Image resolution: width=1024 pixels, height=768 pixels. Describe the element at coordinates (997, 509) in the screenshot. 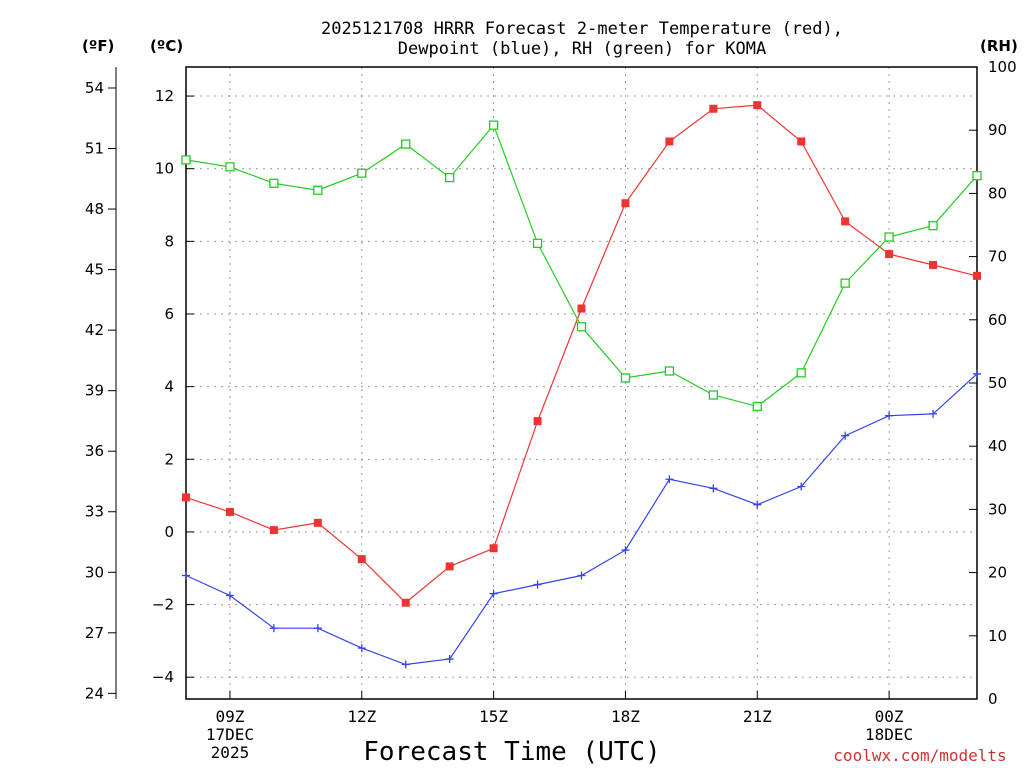

I see `rh-tick-label: 30` at that location.